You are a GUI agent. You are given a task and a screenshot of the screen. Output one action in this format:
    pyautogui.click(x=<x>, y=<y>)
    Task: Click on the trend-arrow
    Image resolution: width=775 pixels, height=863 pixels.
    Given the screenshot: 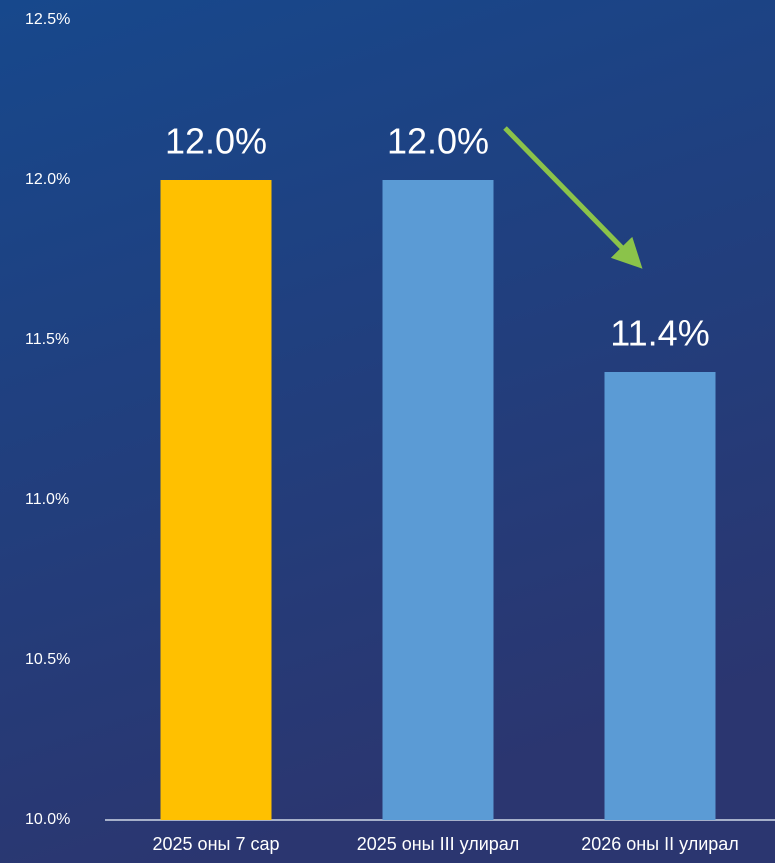 What is the action you would take?
    pyautogui.click(x=573, y=197)
    